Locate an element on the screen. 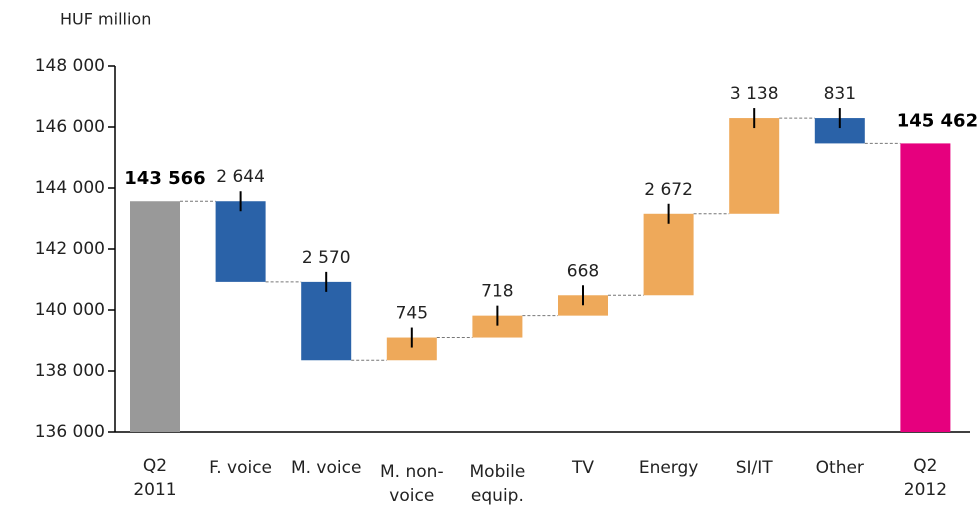 The image size is (978, 511). value-label: 2 672 is located at coordinates (668, 190).